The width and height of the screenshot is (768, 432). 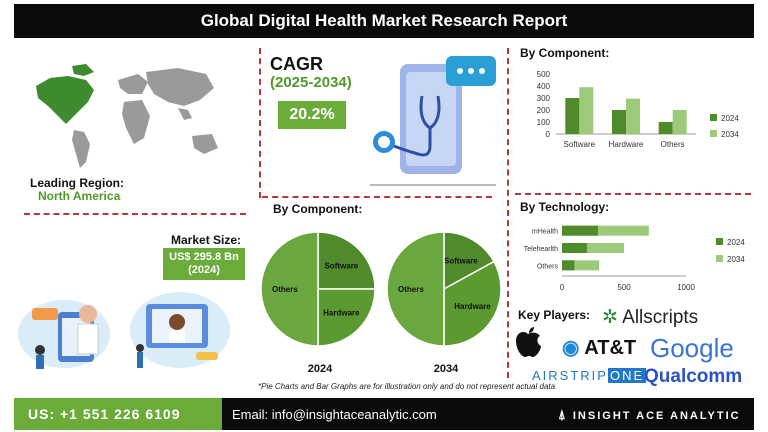 I want to click on leading-region-label: Leading Region:, so click(x=77, y=183).